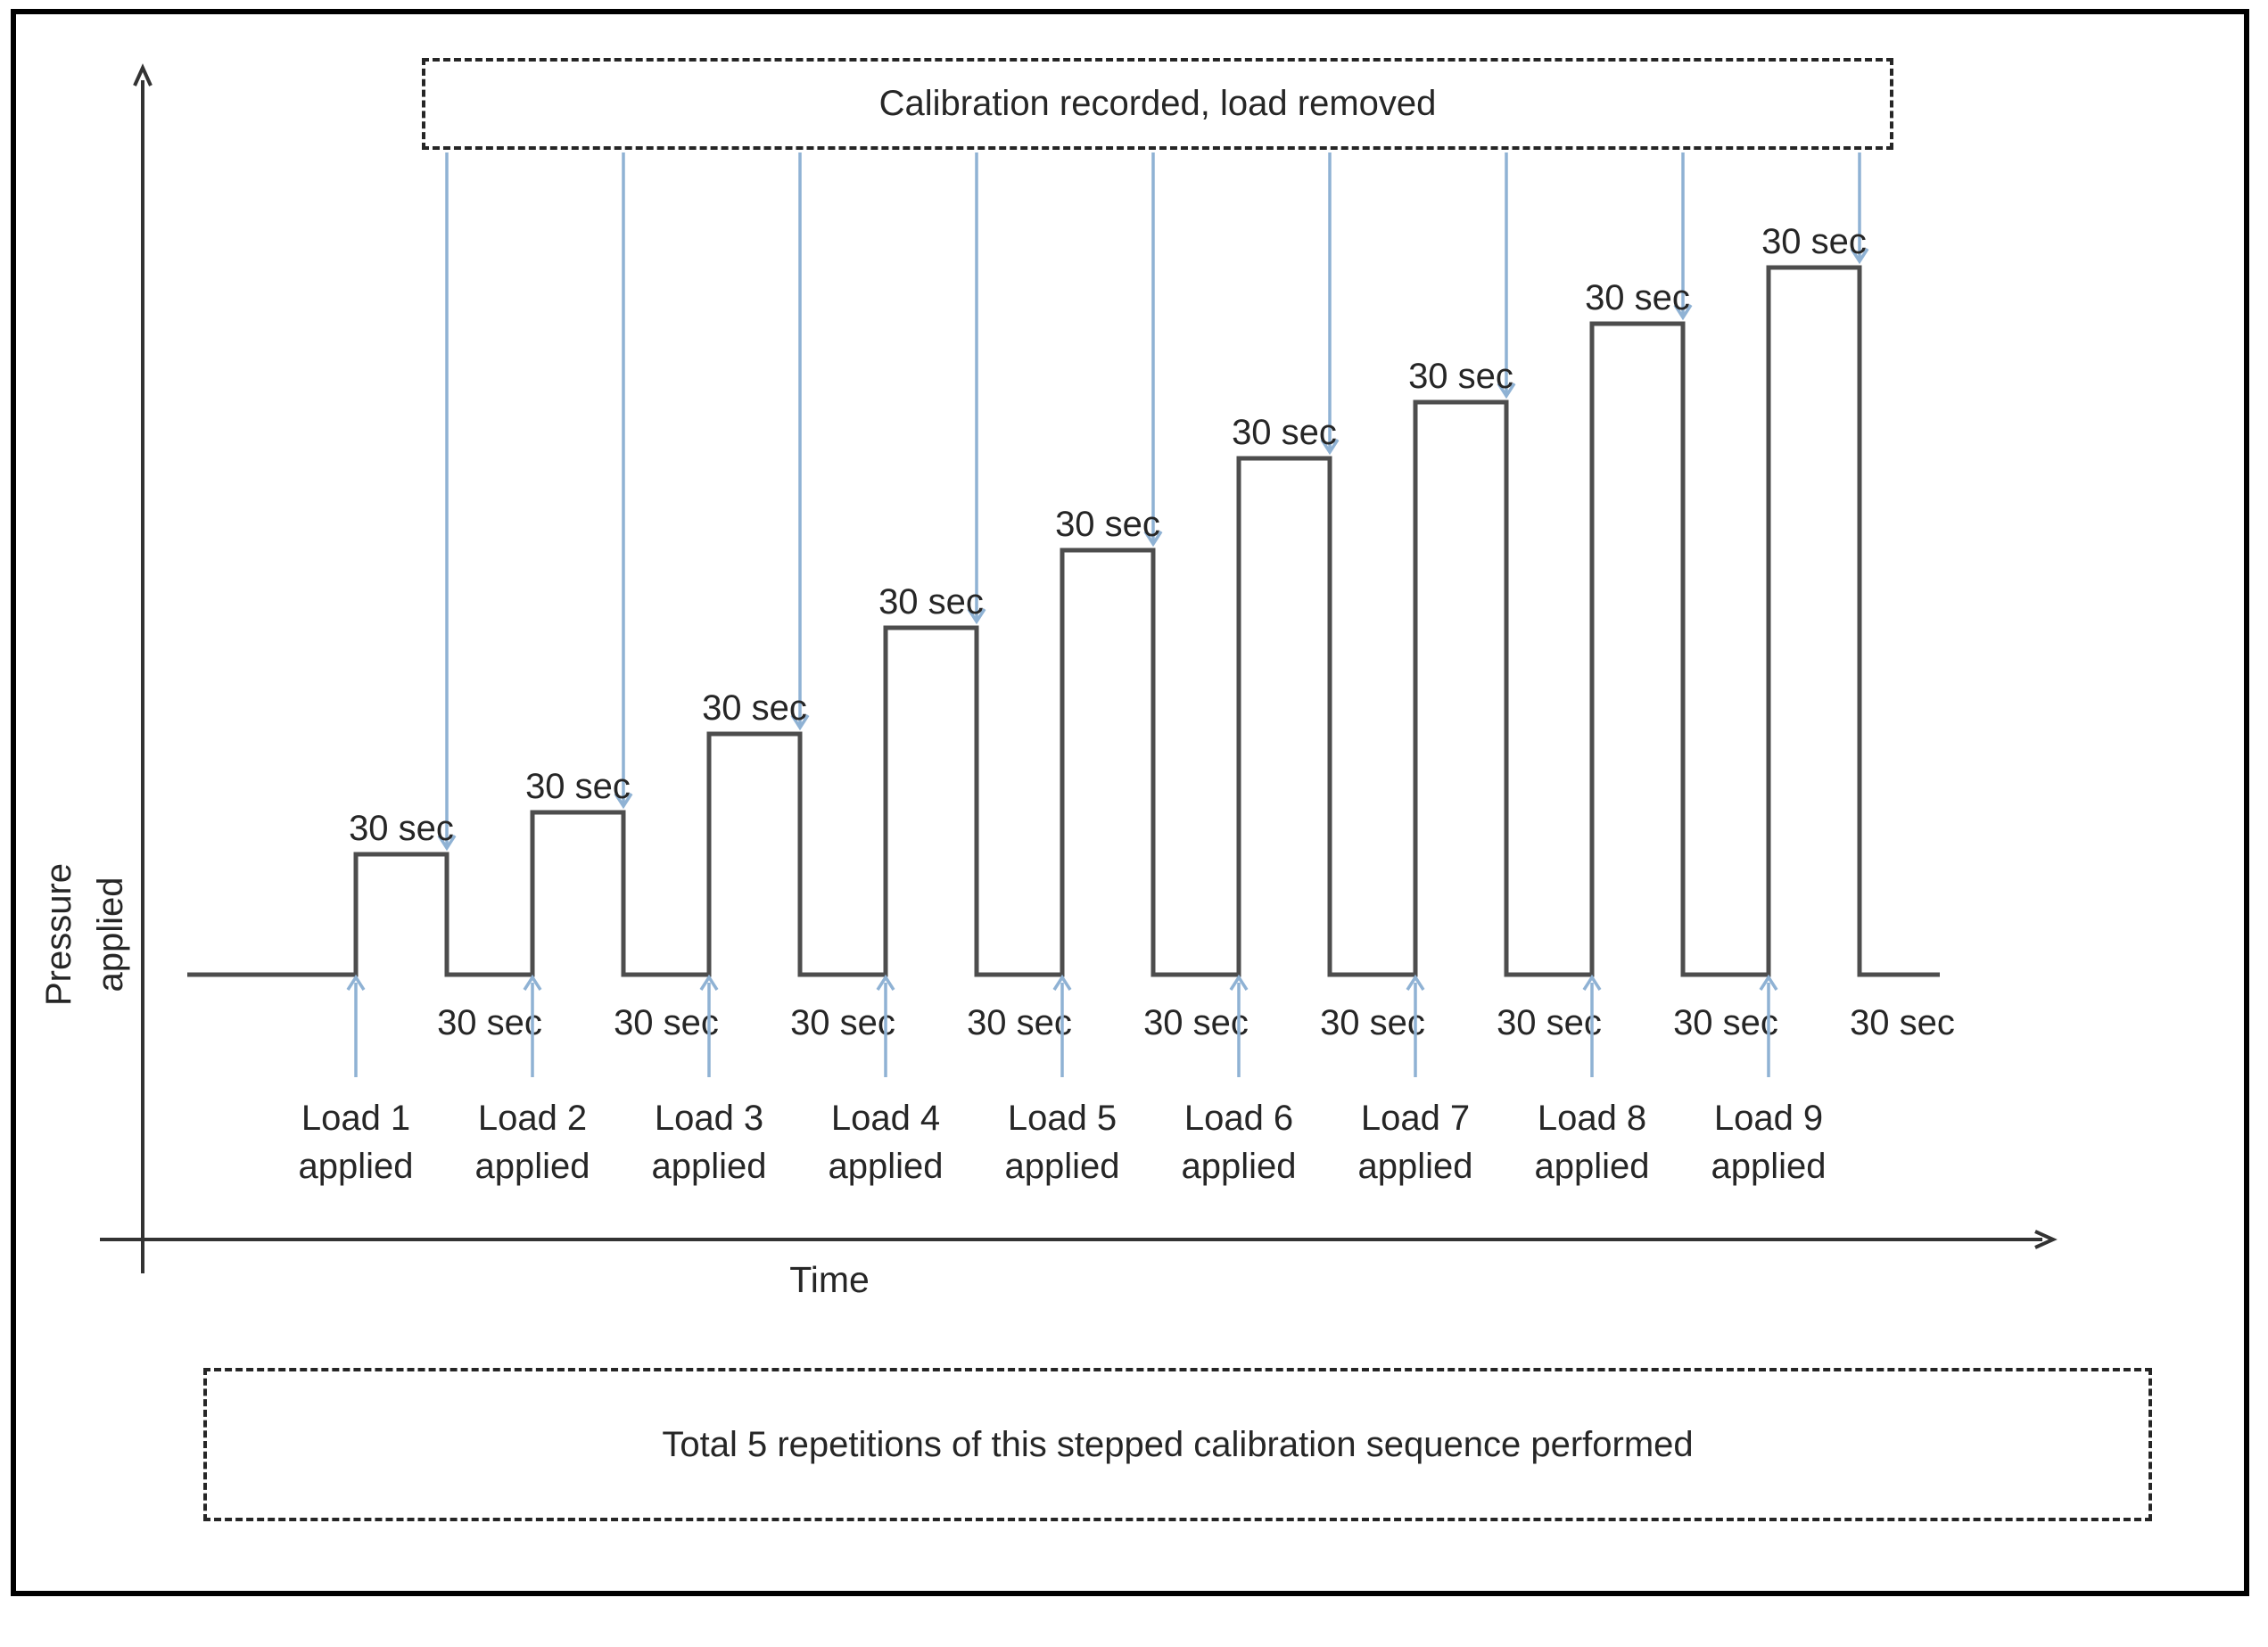 Image resolution: width=2268 pixels, height=1647 pixels. I want to click on load-applied-label-line1: Load 3, so click(709, 1119).